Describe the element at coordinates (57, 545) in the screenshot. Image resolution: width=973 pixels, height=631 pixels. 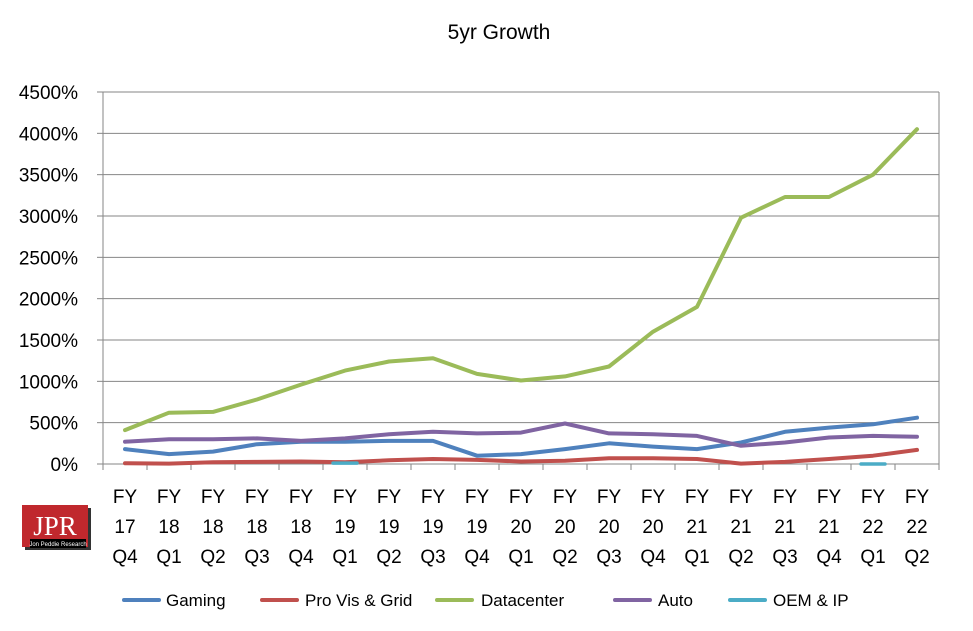
I see `svg-text: Jon Peddie Research` at that location.